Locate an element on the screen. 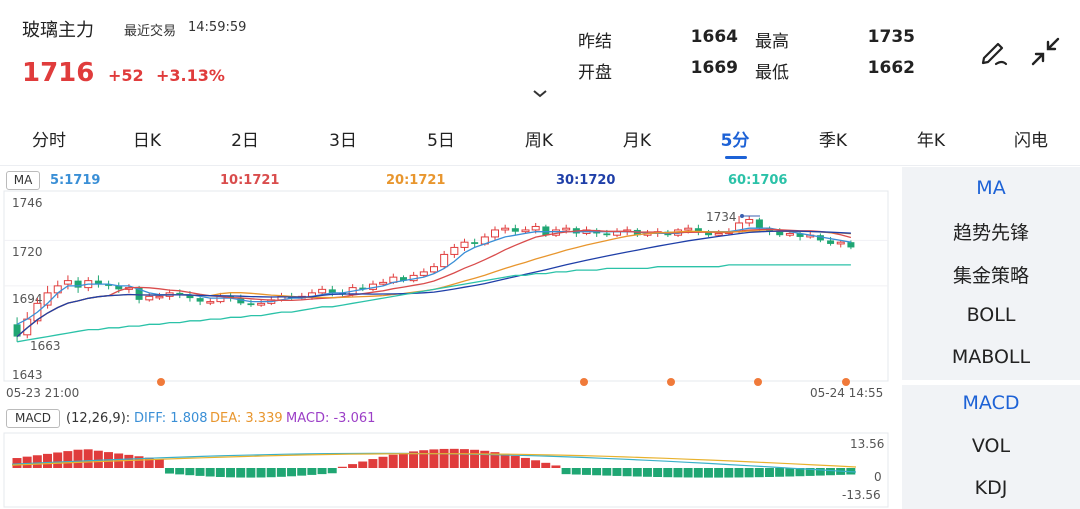 The height and width of the screenshot is (509, 1080). tab-0: 分时 is located at coordinates (49, 141).